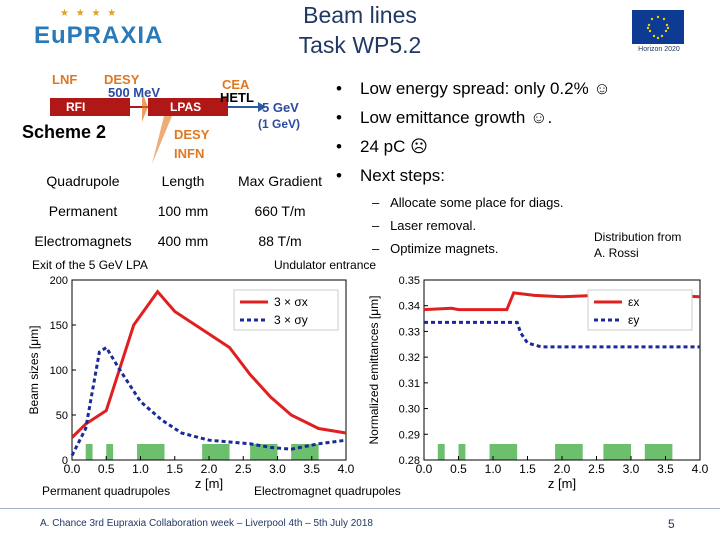  I want to click on bullet-item: • 24 pC ☹, so click(382, 146).